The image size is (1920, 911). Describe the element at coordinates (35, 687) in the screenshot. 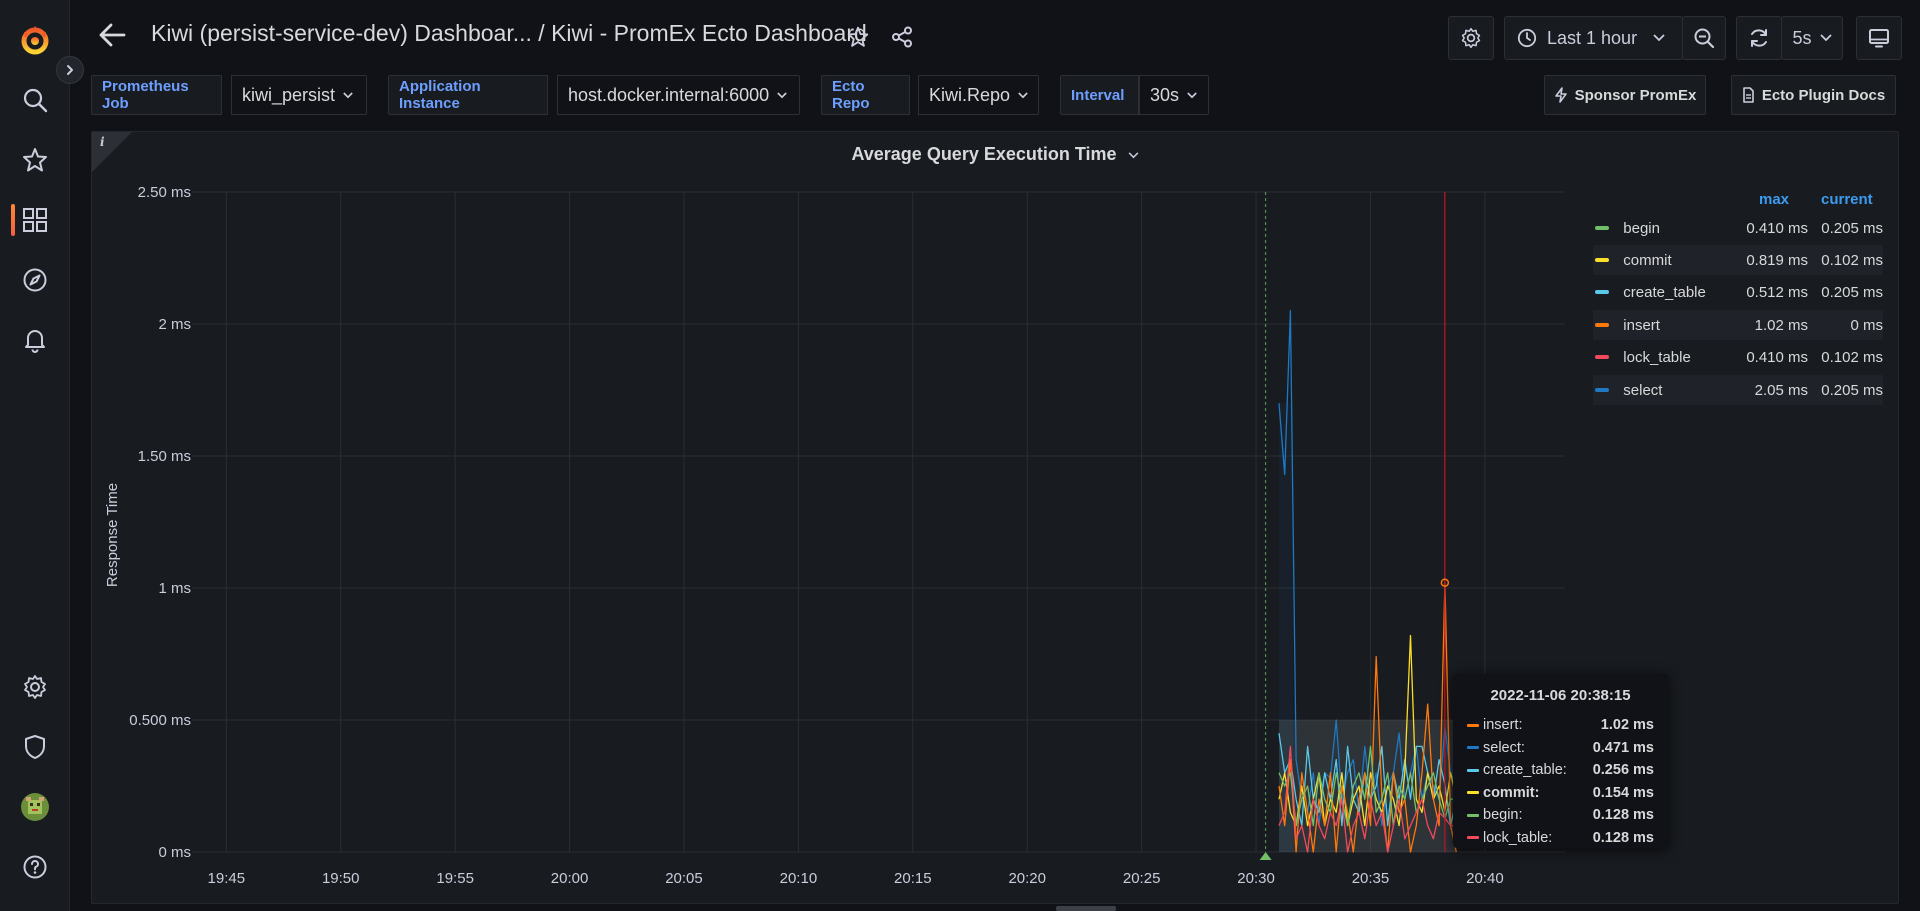

I see `configuration-icon` at that location.